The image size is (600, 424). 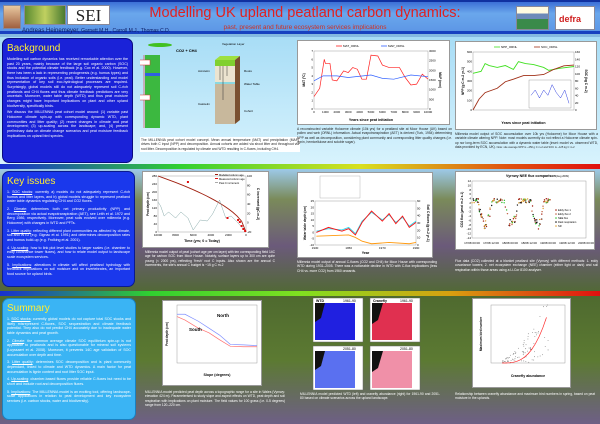 What do you see at coordinates (469, 238) in the screenshot?
I see `y-tick-label: -14` at bounding box center [469, 238].